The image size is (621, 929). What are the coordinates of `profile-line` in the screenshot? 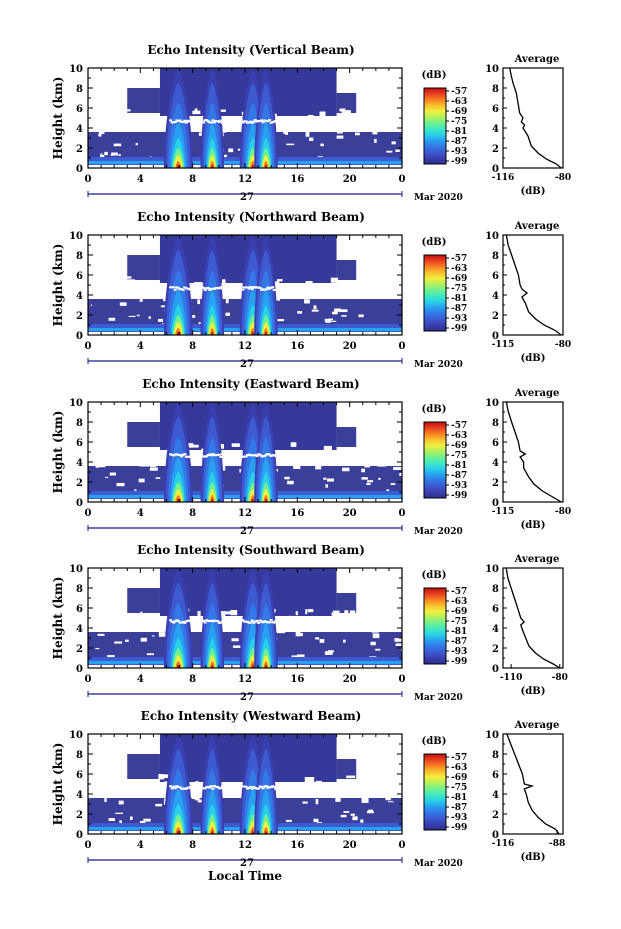 It's located at (535, 118).